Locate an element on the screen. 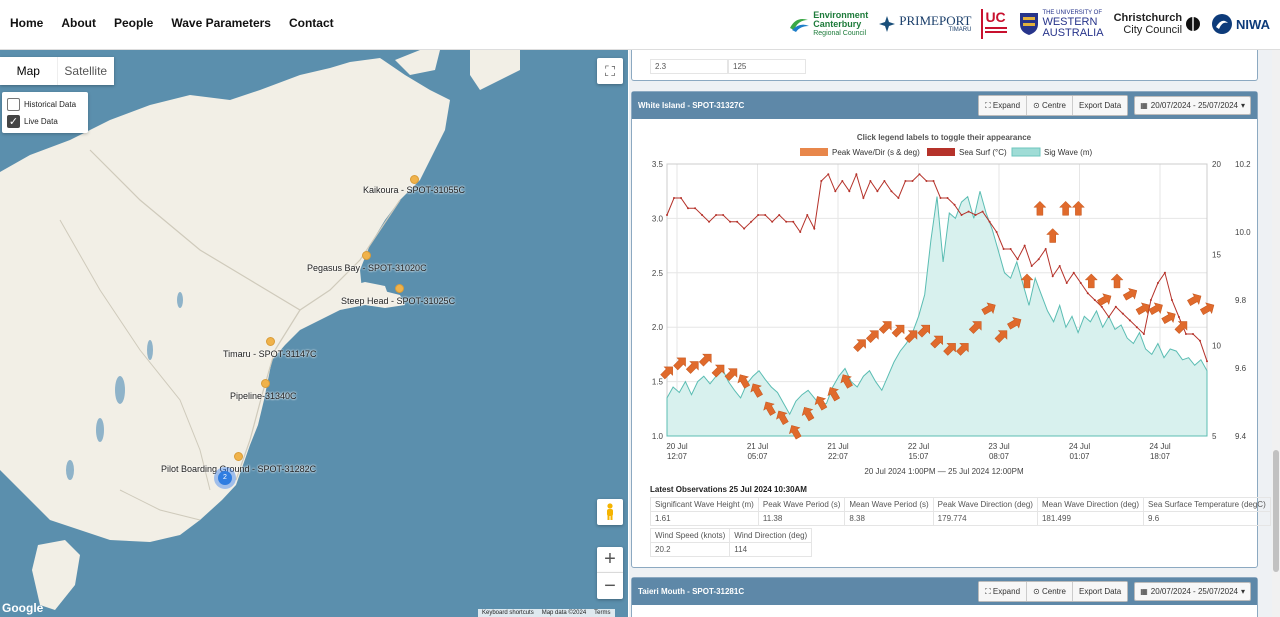 The width and height of the screenshot is (1280, 617). previous-station-card: 2.3 125 is located at coordinates (944, 65).